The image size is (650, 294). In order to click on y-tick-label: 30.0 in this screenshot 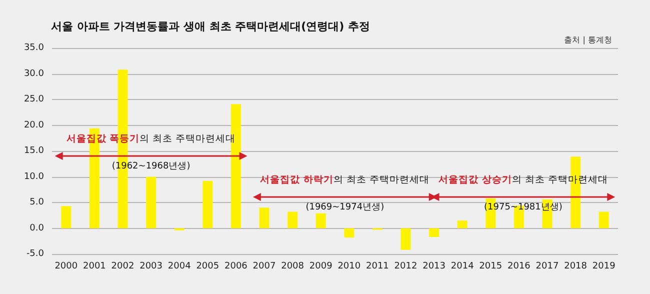, I will do `click(34, 73)`.